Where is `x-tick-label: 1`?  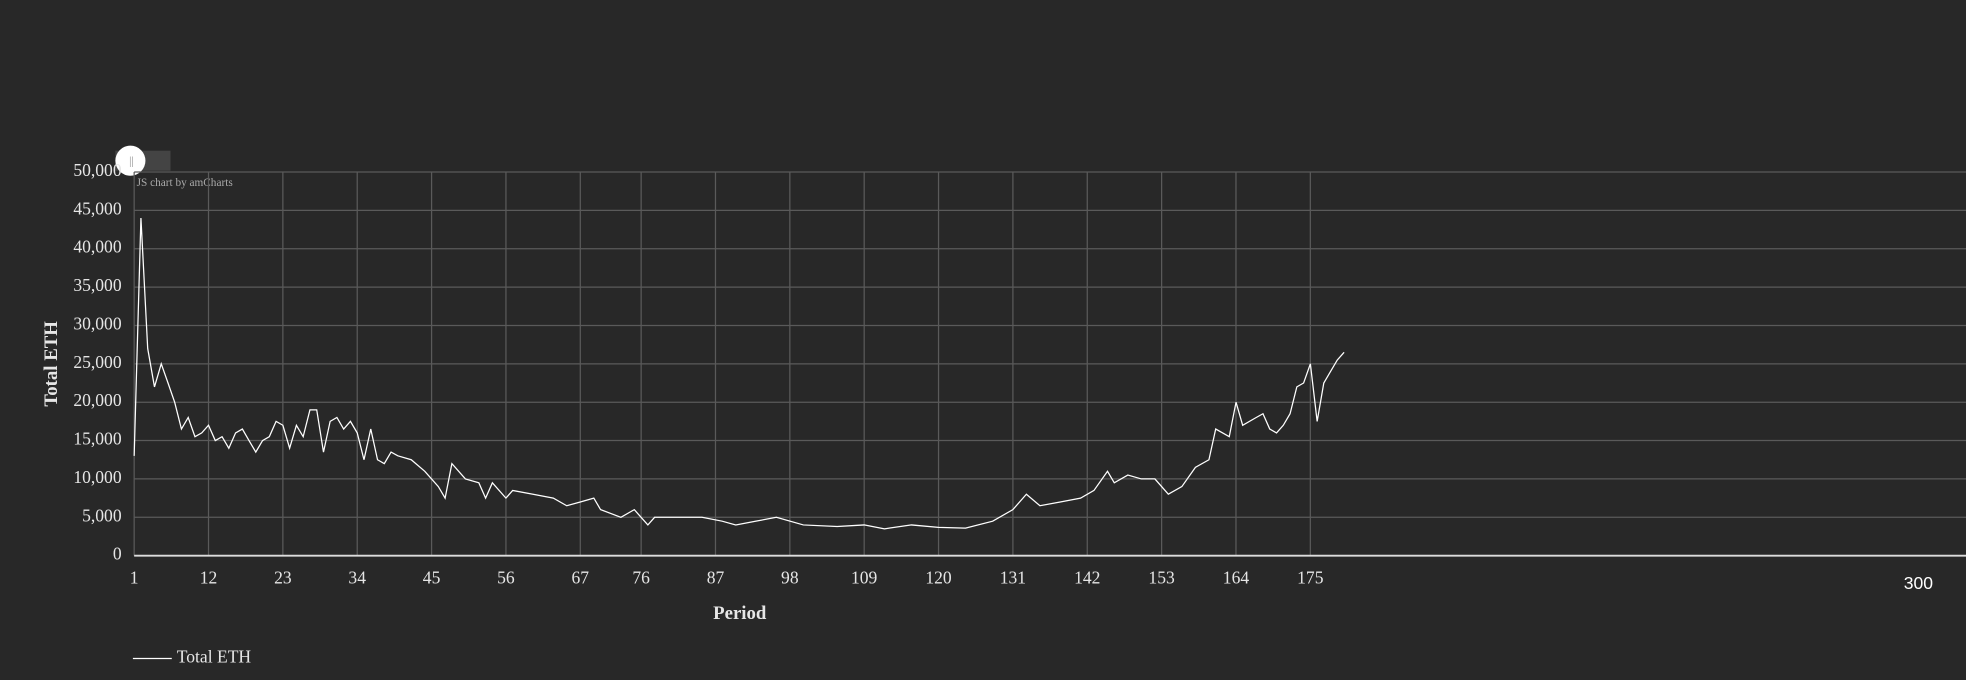 x-tick-label: 1 is located at coordinates (134, 578).